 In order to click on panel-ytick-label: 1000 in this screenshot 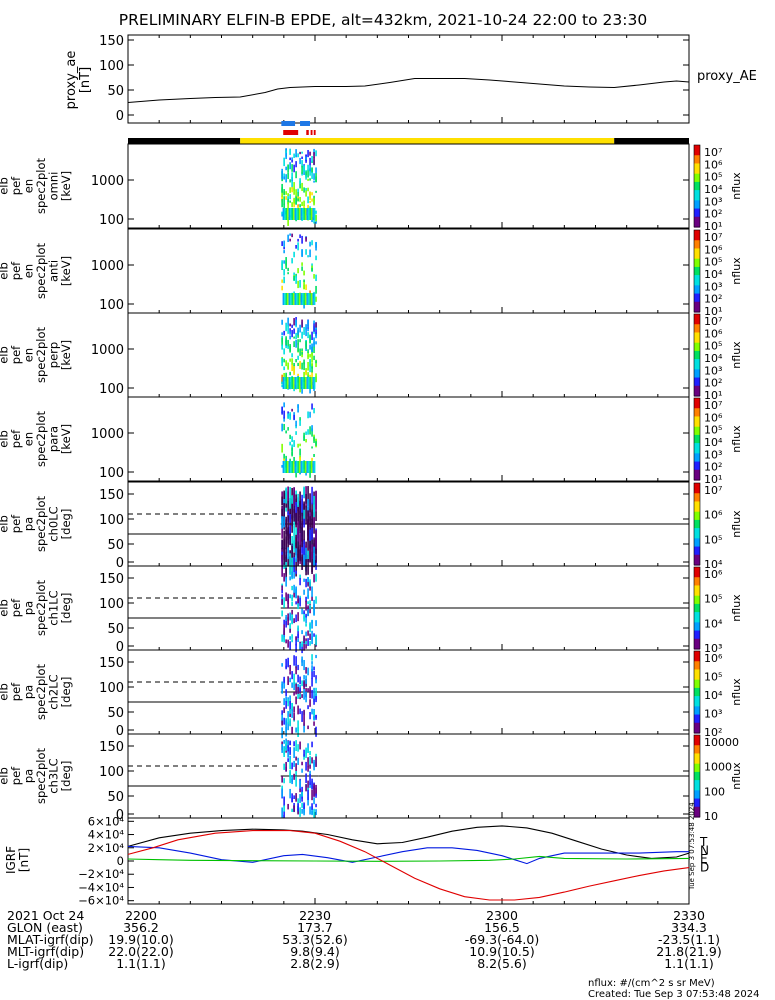, I will do `click(107, 181)`.